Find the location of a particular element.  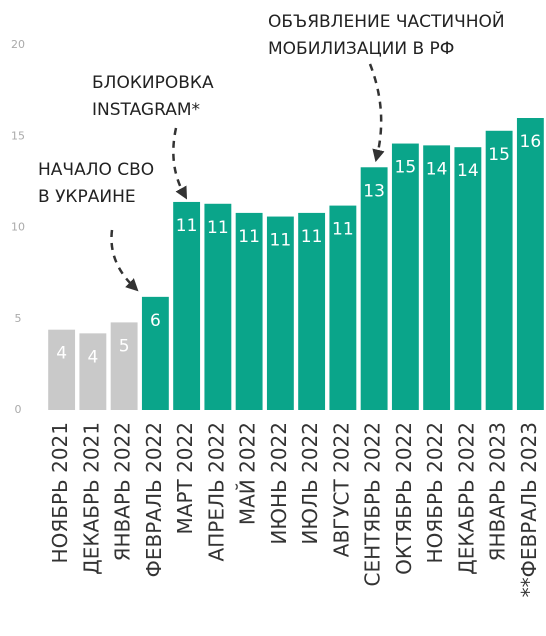

x-tick-label: НОЯБРЬ 2021 is located at coordinates (60, 492).